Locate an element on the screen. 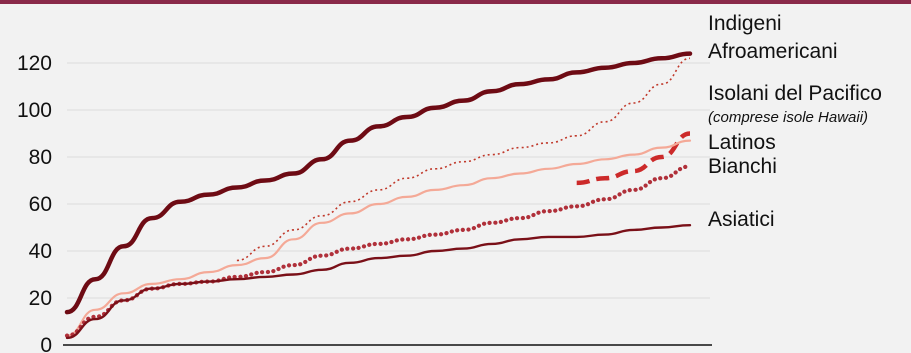 The height and width of the screenshot is (353, 911). y-tick-label-80: 80 is located at coordinates (40, 157).